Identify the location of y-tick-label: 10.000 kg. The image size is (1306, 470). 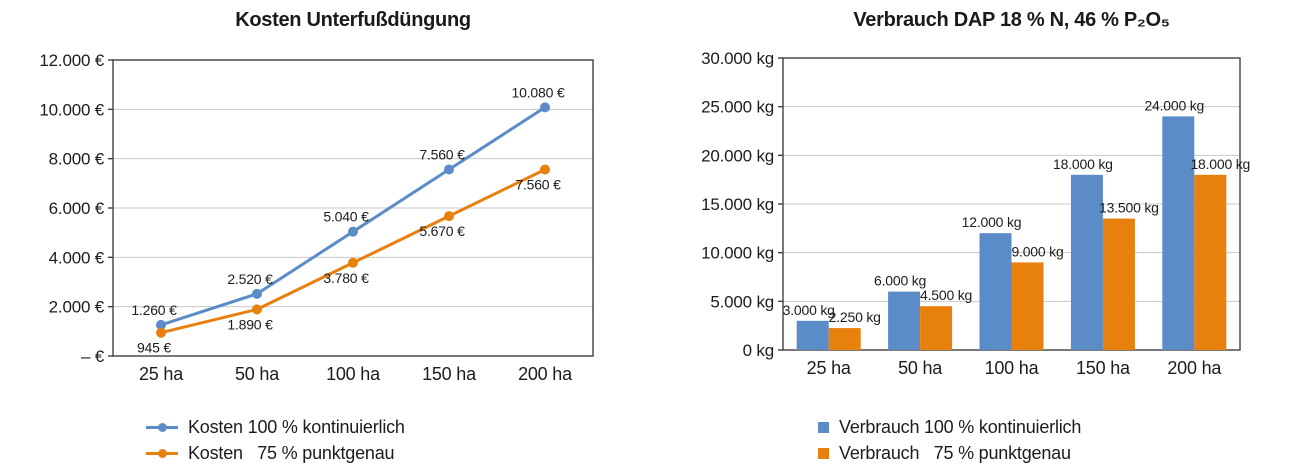
(737, 253).